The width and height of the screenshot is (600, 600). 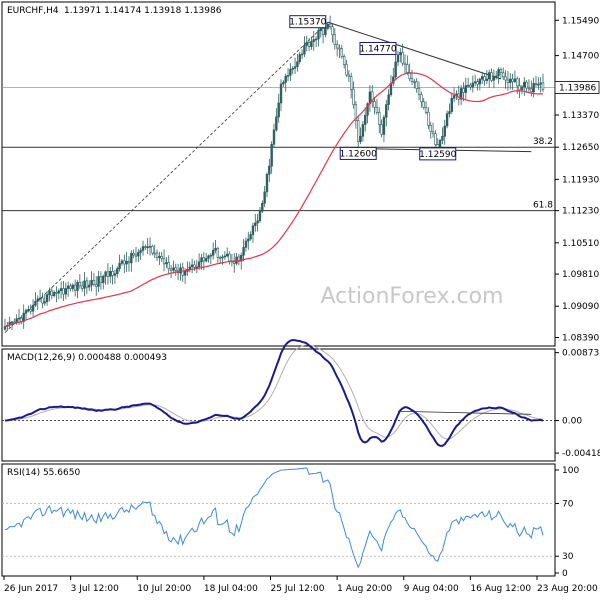 What do you see at coordinates (570, 471) in the screenshot?
I see `rsi-axis-label: 100` at bounding box center [570, 471].